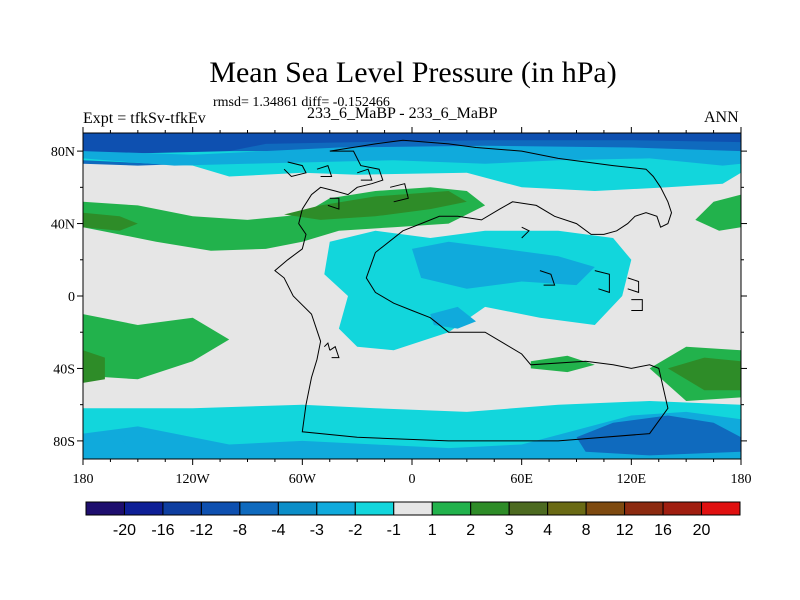 The width and height of the screenshot is (800, 600). I want to click on x-tick-label-4: 60E, so click(521, 479).